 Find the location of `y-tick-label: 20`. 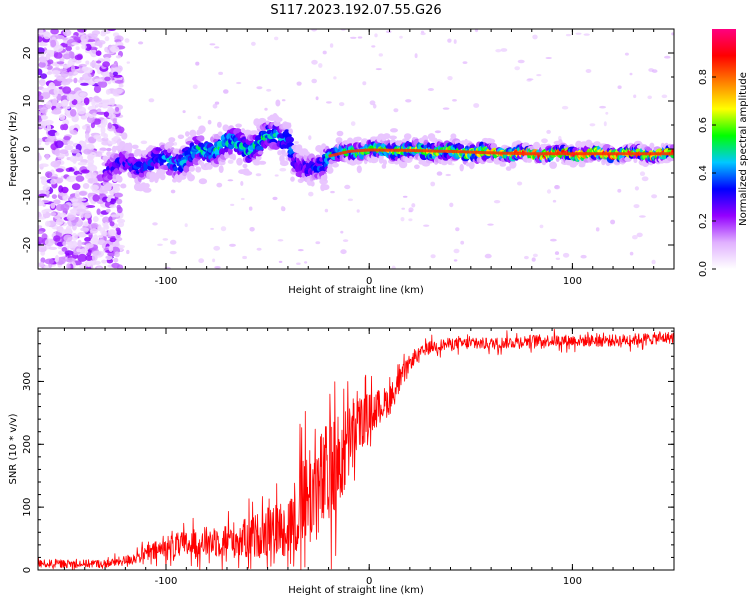

y-tick-label: 20 is located at coordinates (27, 53).